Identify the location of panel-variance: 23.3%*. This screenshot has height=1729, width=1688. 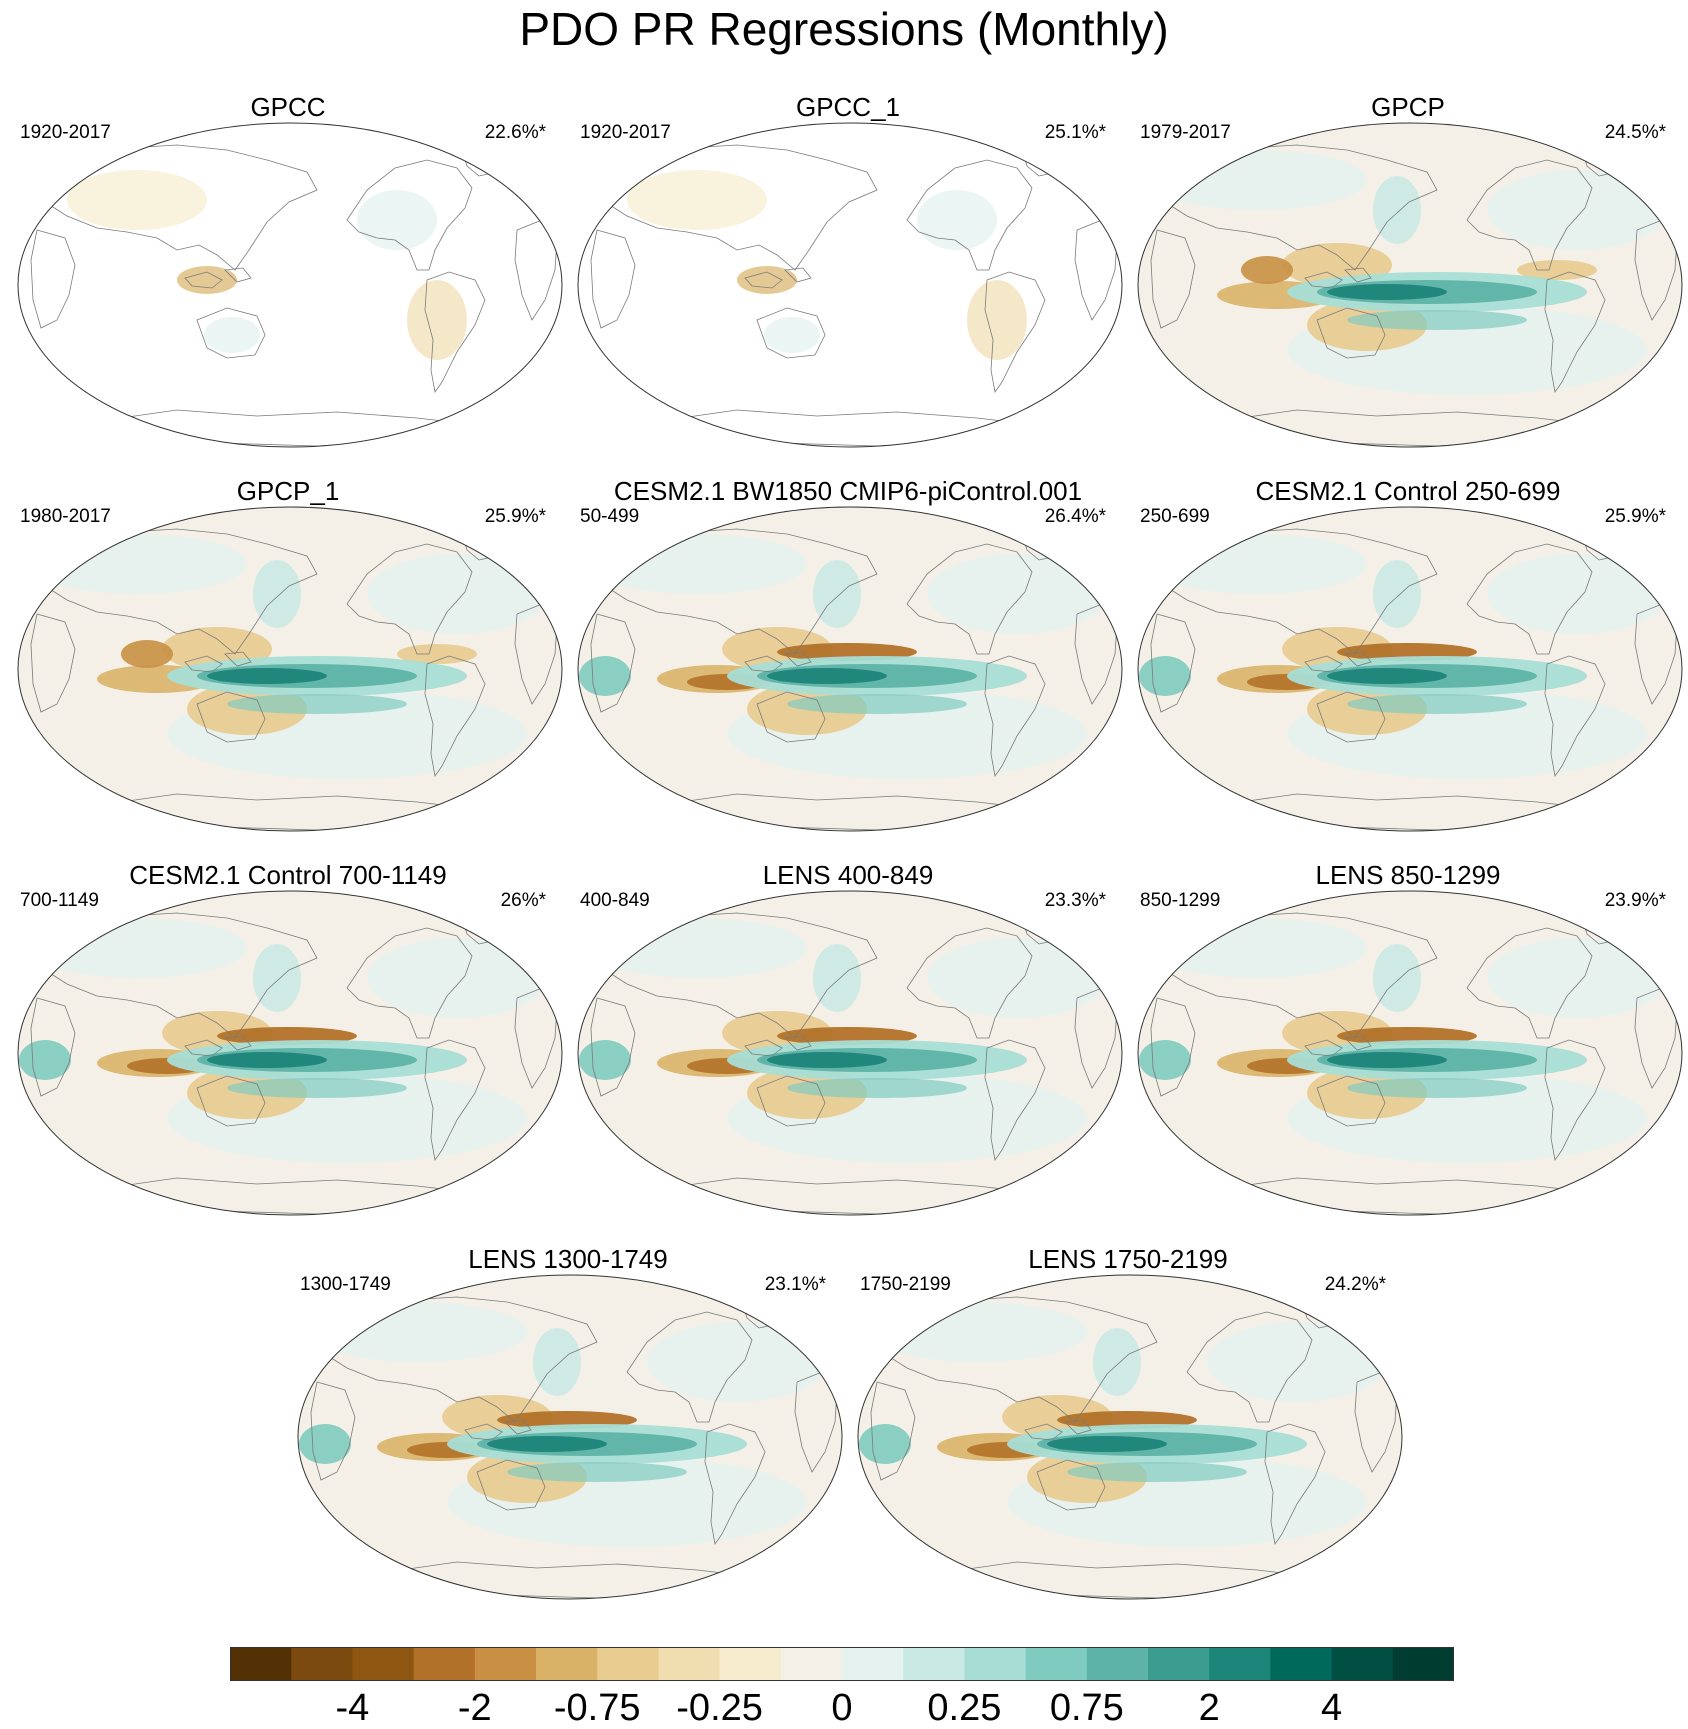
(1075, 900).